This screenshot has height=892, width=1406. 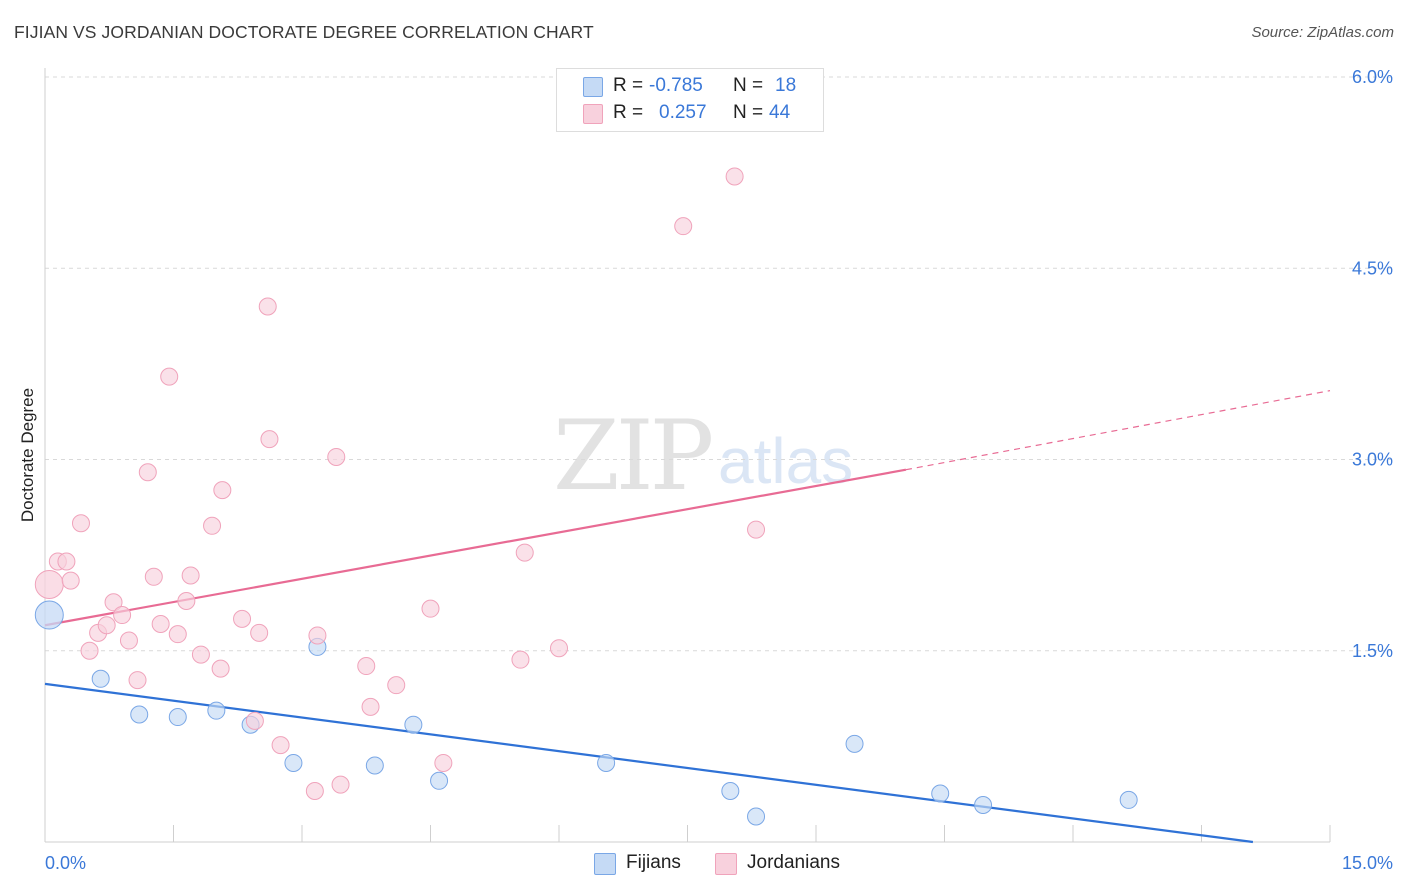 I want to click on legend-r-value-fijians: -0.785, so click(x=676, y=85).